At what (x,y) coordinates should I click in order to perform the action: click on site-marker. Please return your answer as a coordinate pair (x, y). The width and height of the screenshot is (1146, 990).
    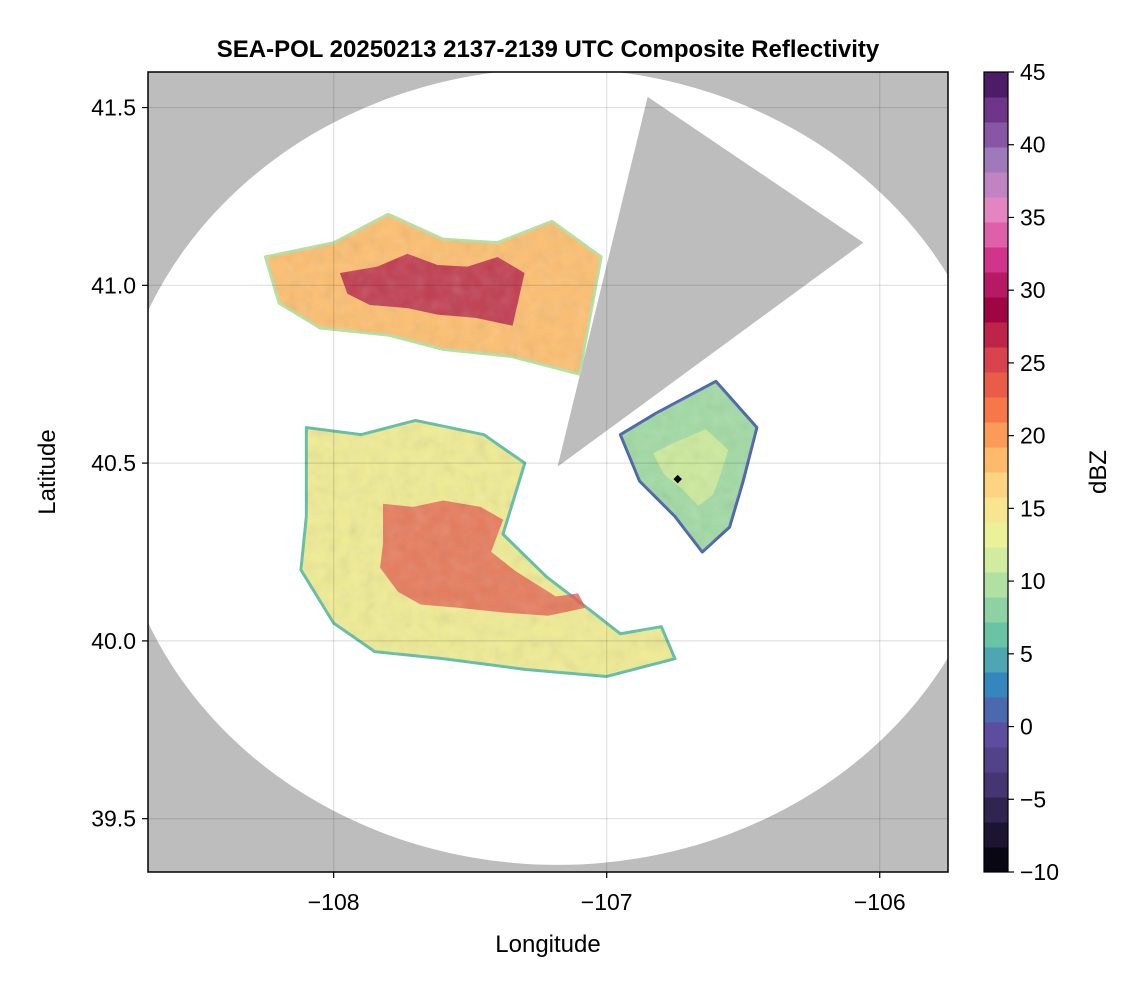
    Looking at the image, I should click on (677, 479).